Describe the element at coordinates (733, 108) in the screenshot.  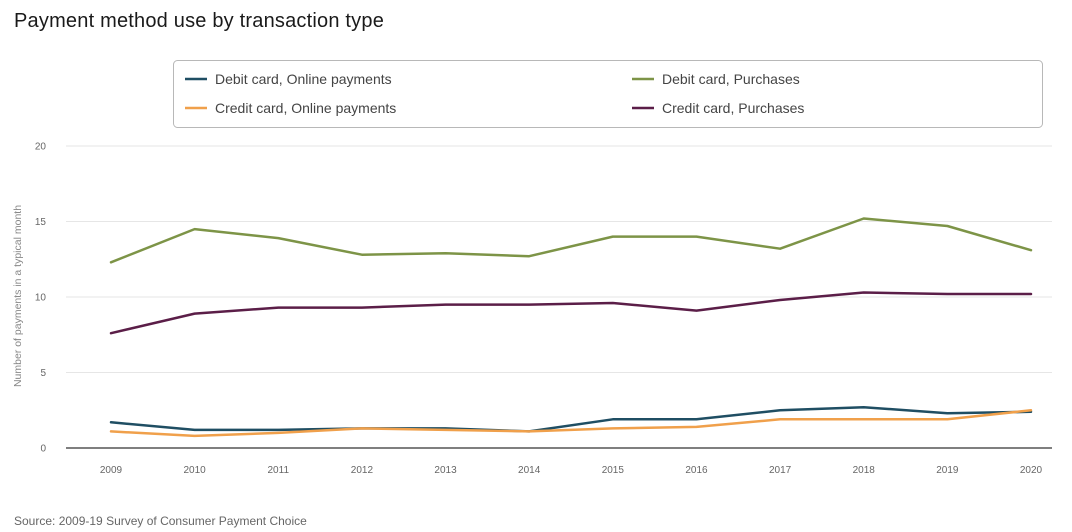
I see `legend-label: Credit card, Purchases` at that location.